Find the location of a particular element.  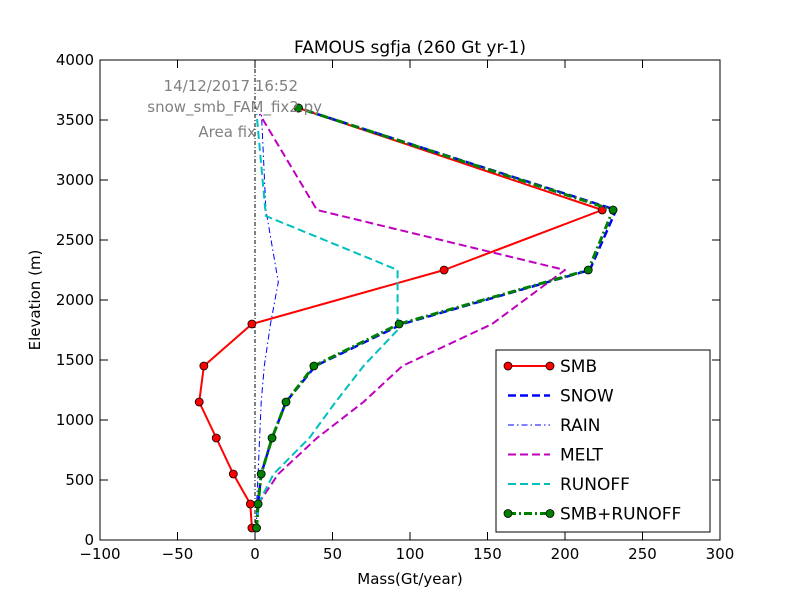

legend-label: RAIN is located at coordinates (580, 426).